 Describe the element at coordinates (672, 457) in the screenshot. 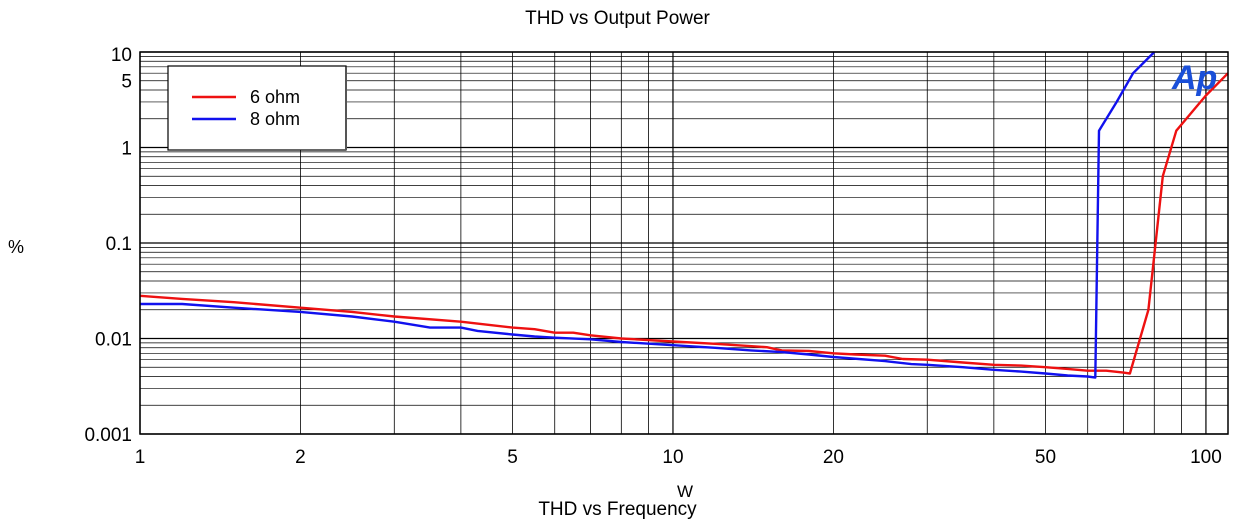

I see `x-tick-label: 10` at that location.